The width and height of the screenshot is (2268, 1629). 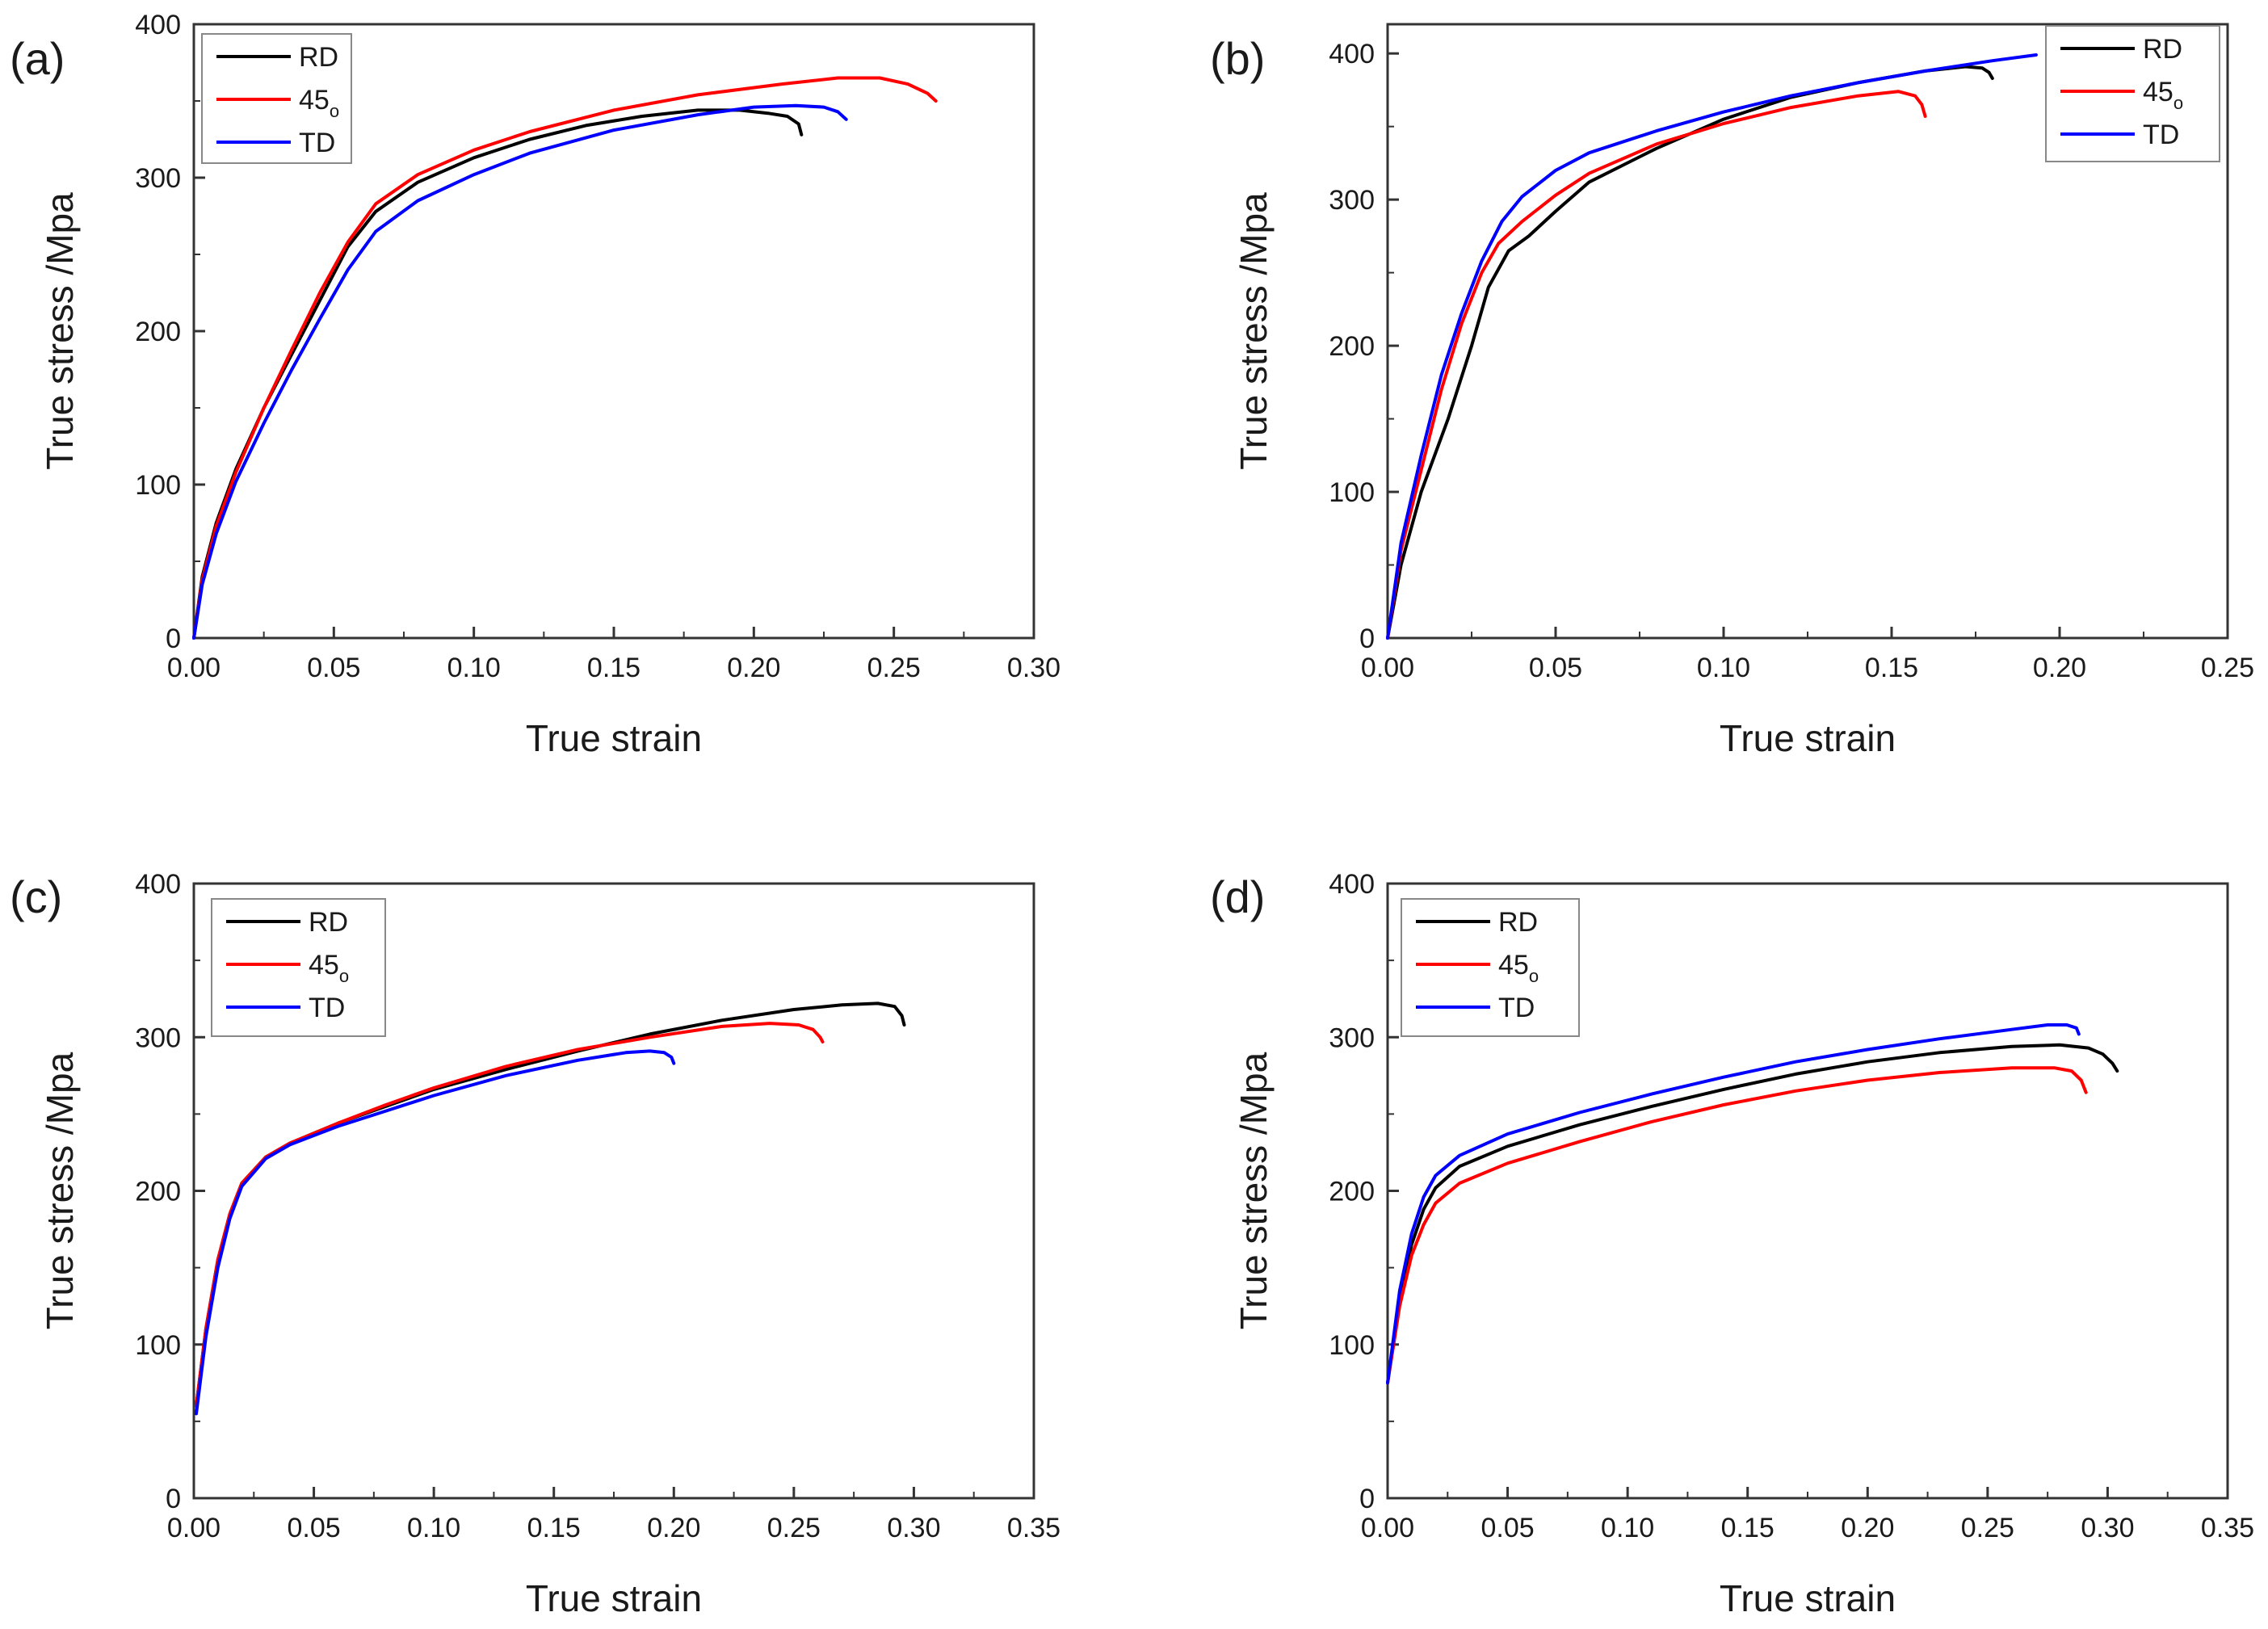 What do you see at coordinates (1237, 897) in the screenshot?
I see `panel-label: (d)` at bounding box center [1237, 897].